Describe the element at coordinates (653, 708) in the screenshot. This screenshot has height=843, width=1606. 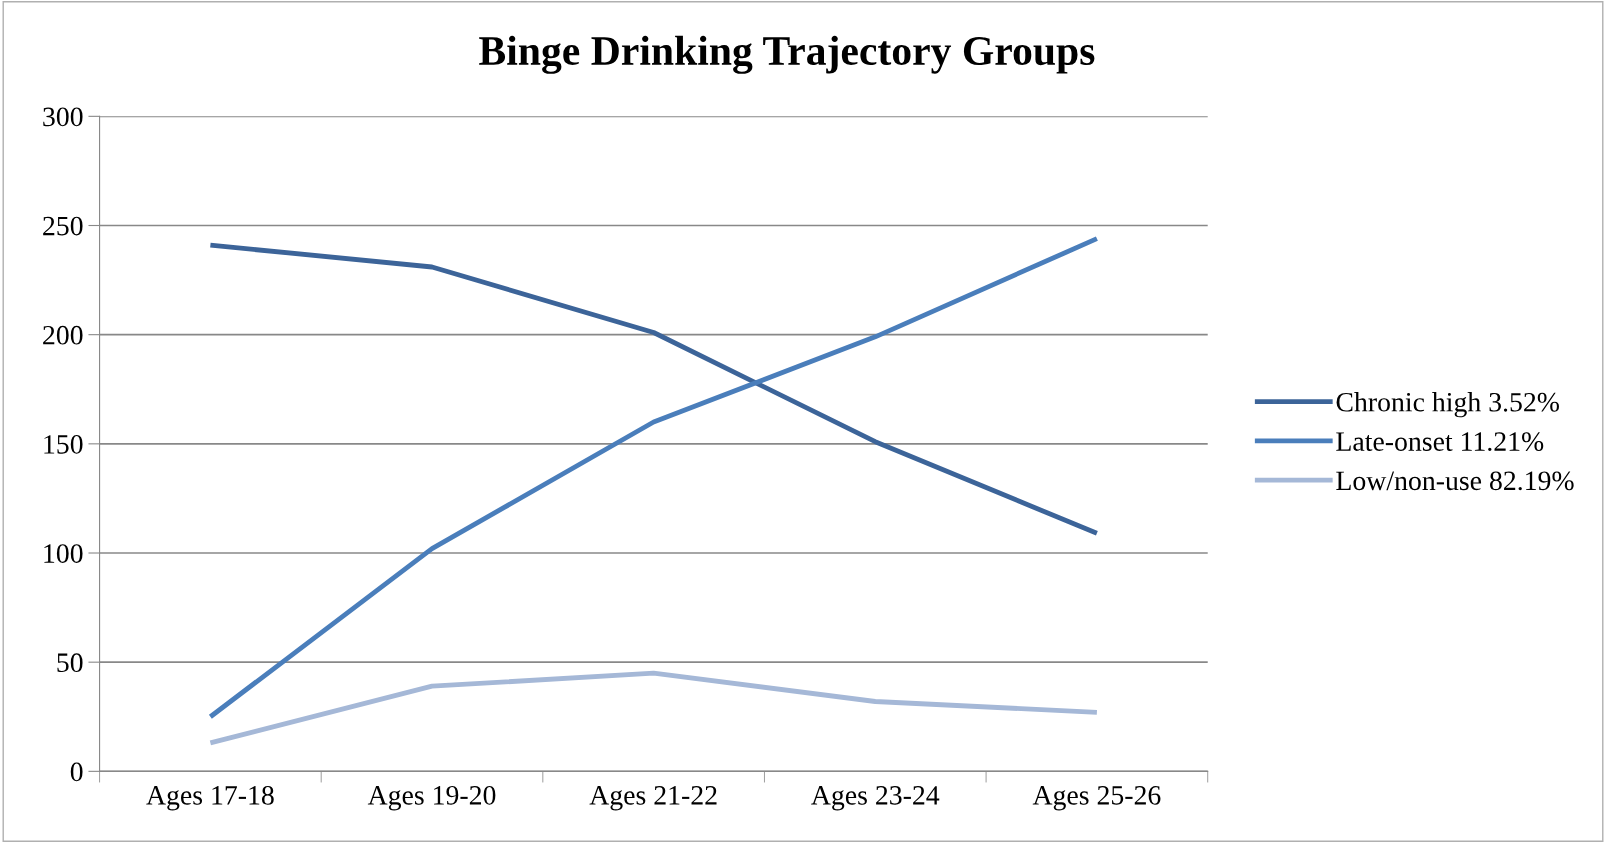
I see `line-series` at that location.